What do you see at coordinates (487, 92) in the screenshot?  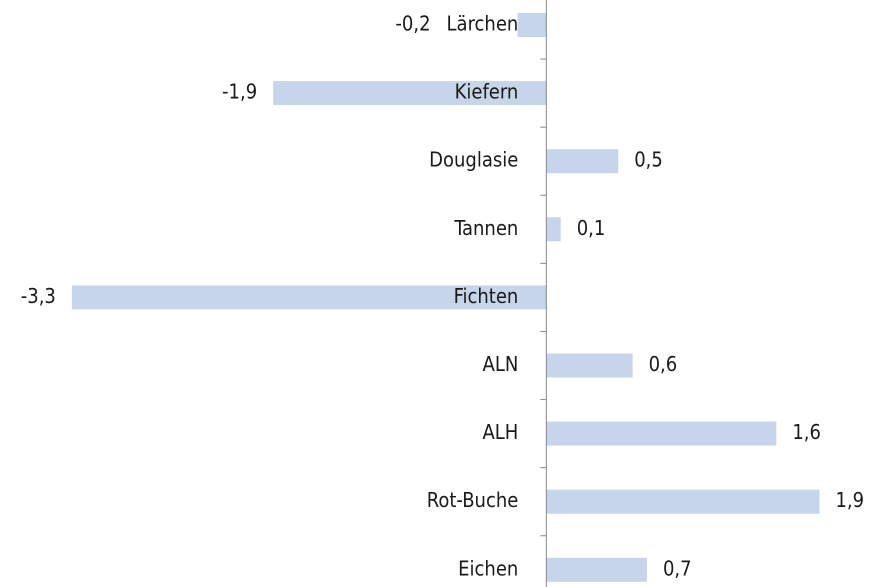 I see `category-label: Kiefern` at bounding box center [487, 92].